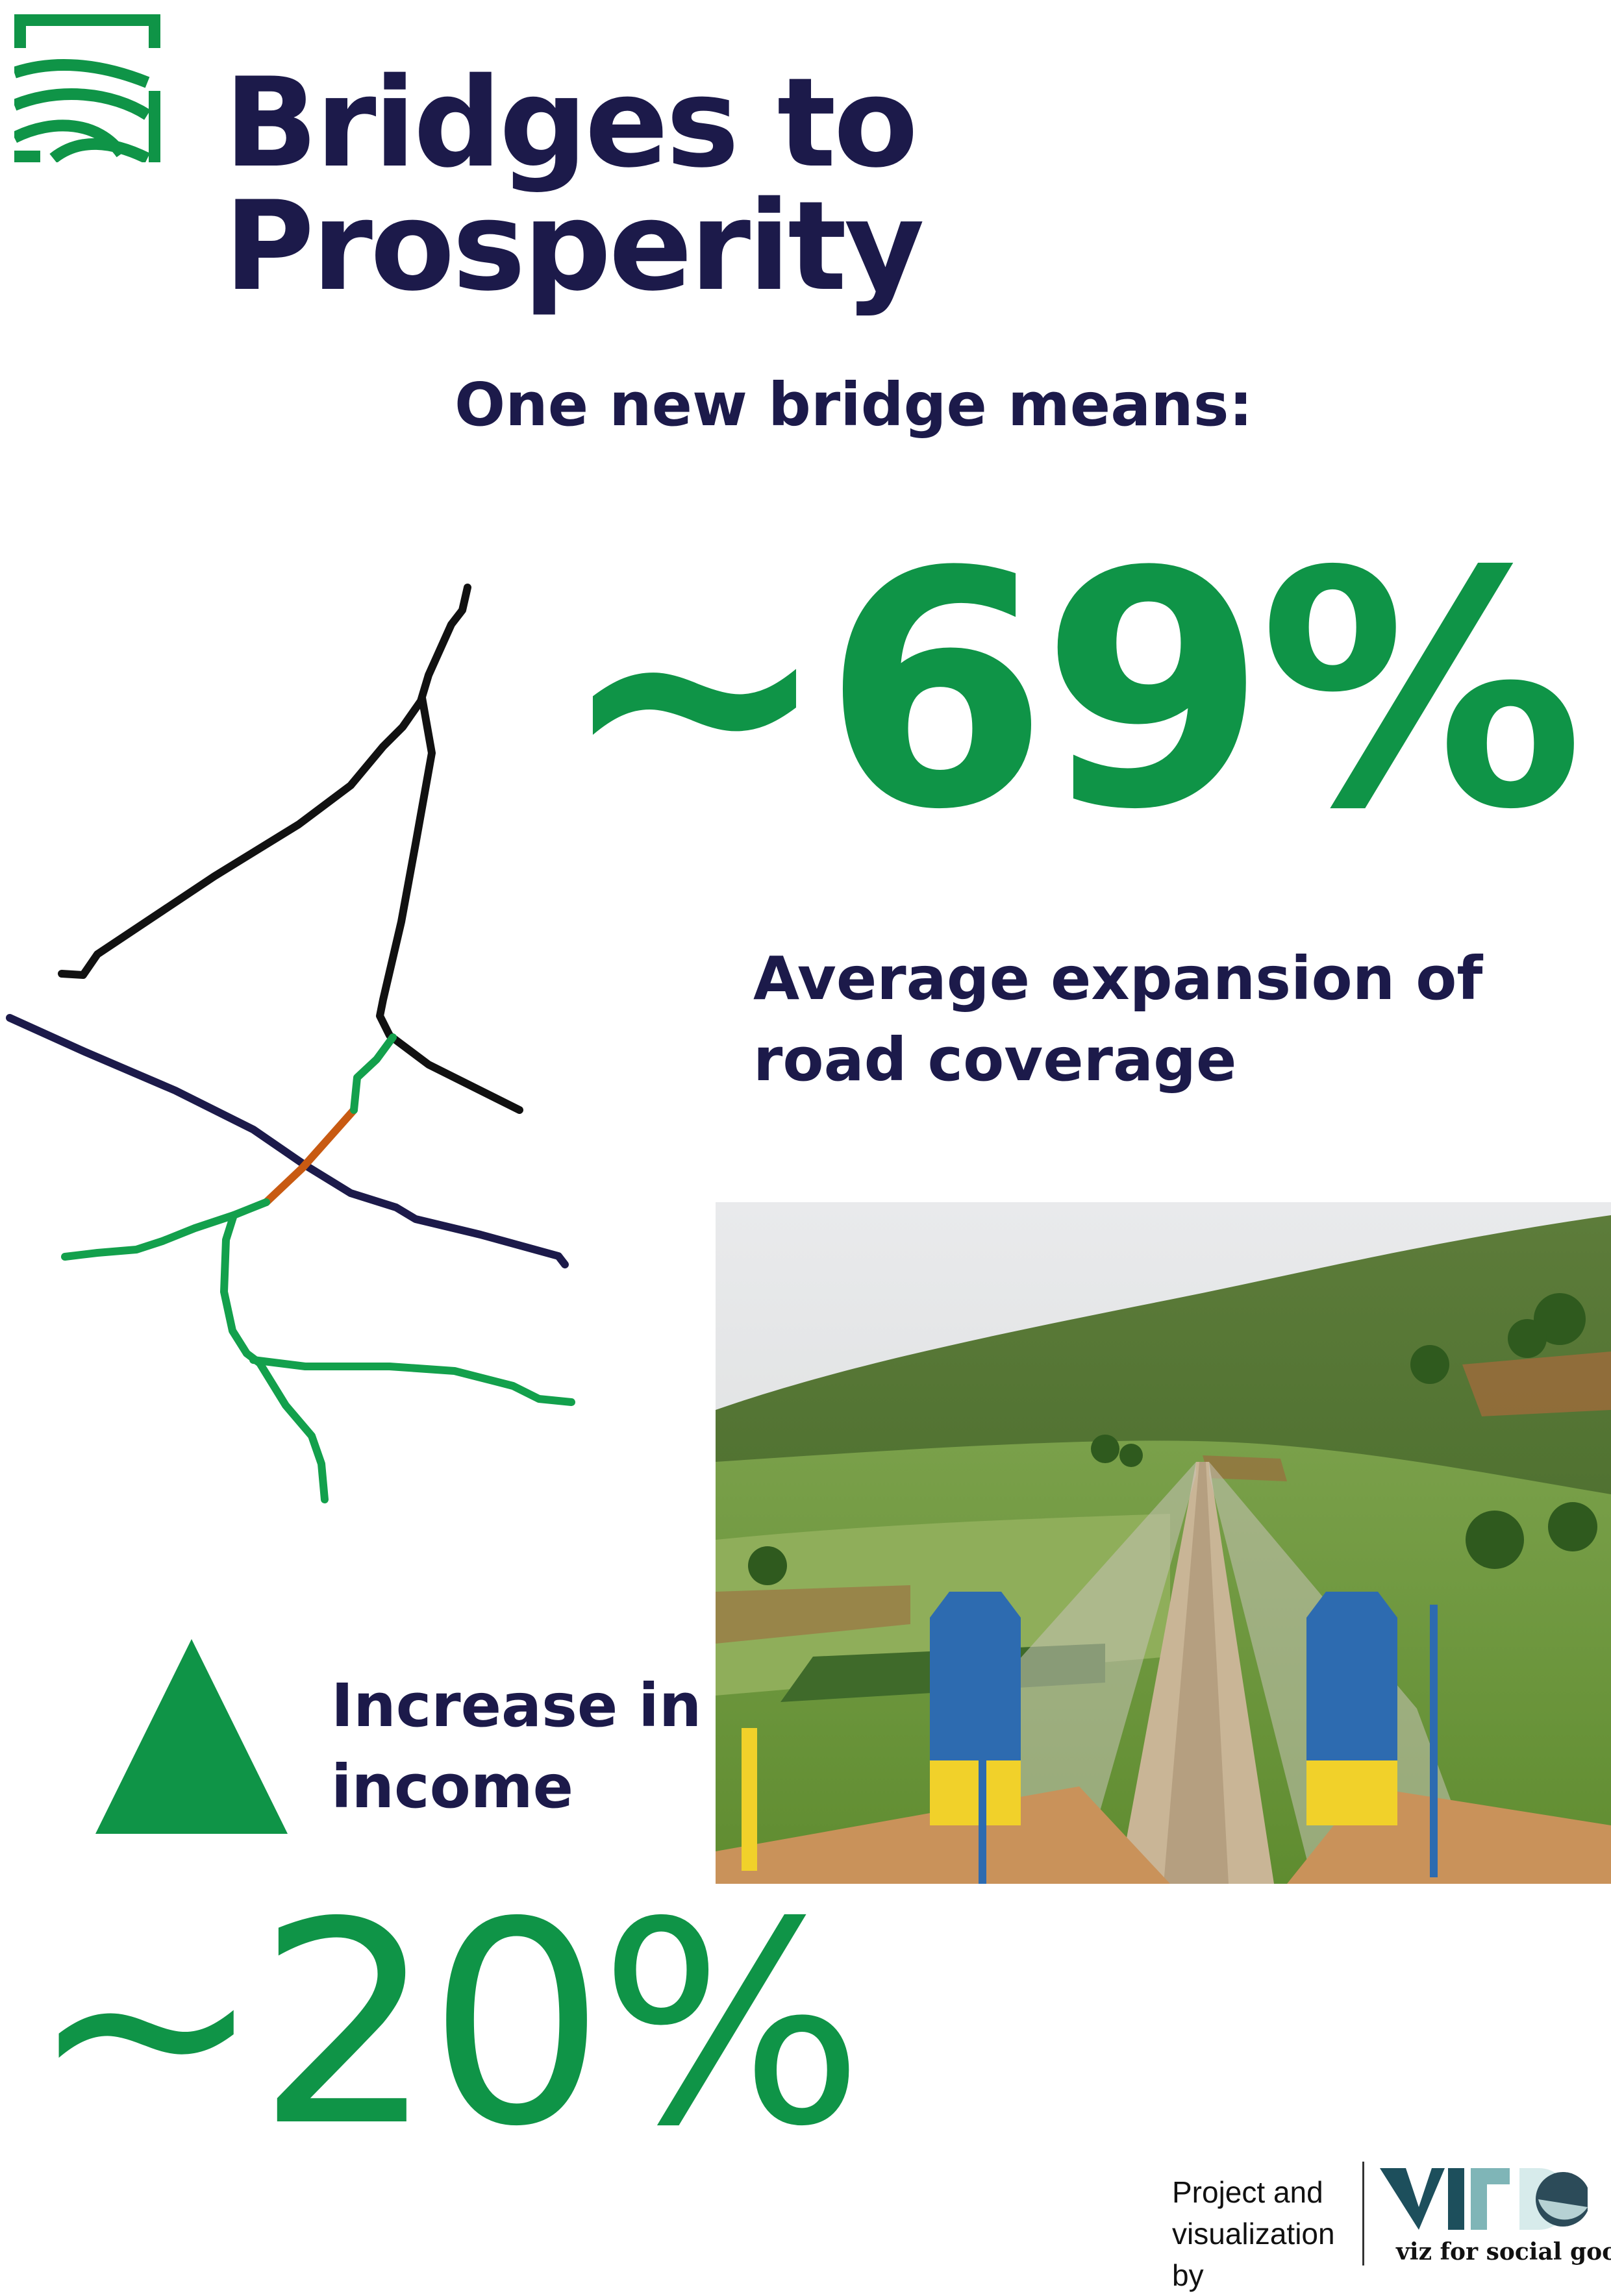 The height and width of the screenshot is (2296, 1611). What do you see at coordinates (516, 1746) in the screenshot?
I see `income-label: Increase in income` at bounding box center [516, 1746].